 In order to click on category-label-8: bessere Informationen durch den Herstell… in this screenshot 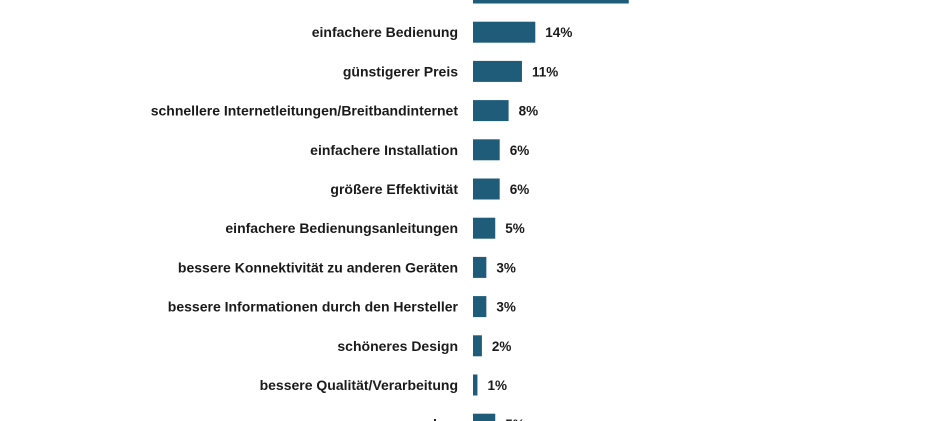, I will do `click(313, 307)`.